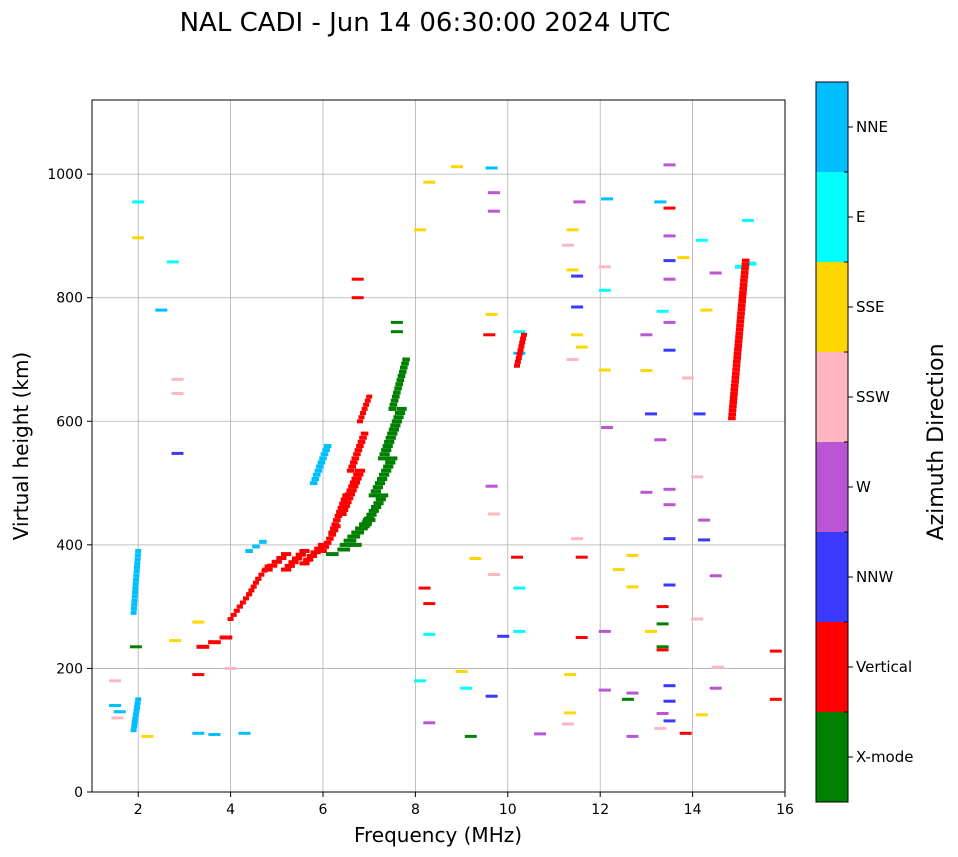  I want to click on colorbar-label: SSW, so click(873, 397).